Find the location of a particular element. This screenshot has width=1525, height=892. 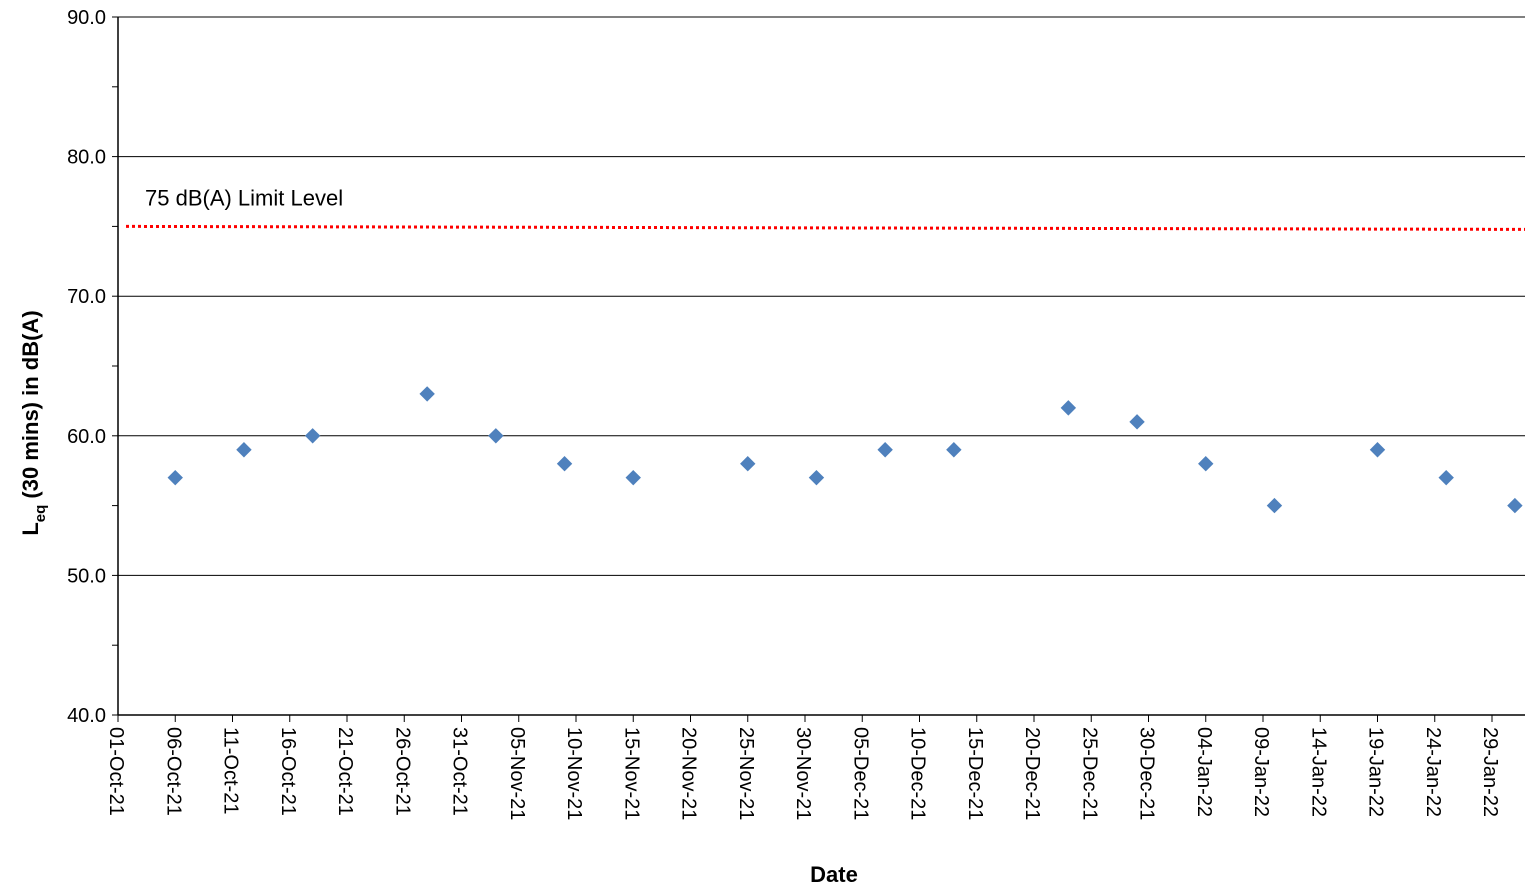

x-tick-label: 06-Oct-21 is located at coordinates (173, 771).